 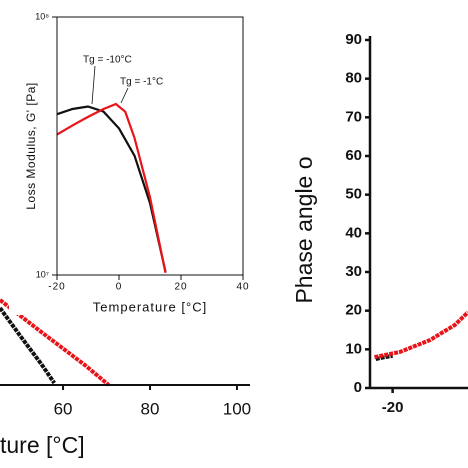 I want to click on x-tick-label: 20, so click(x=180, y=287).